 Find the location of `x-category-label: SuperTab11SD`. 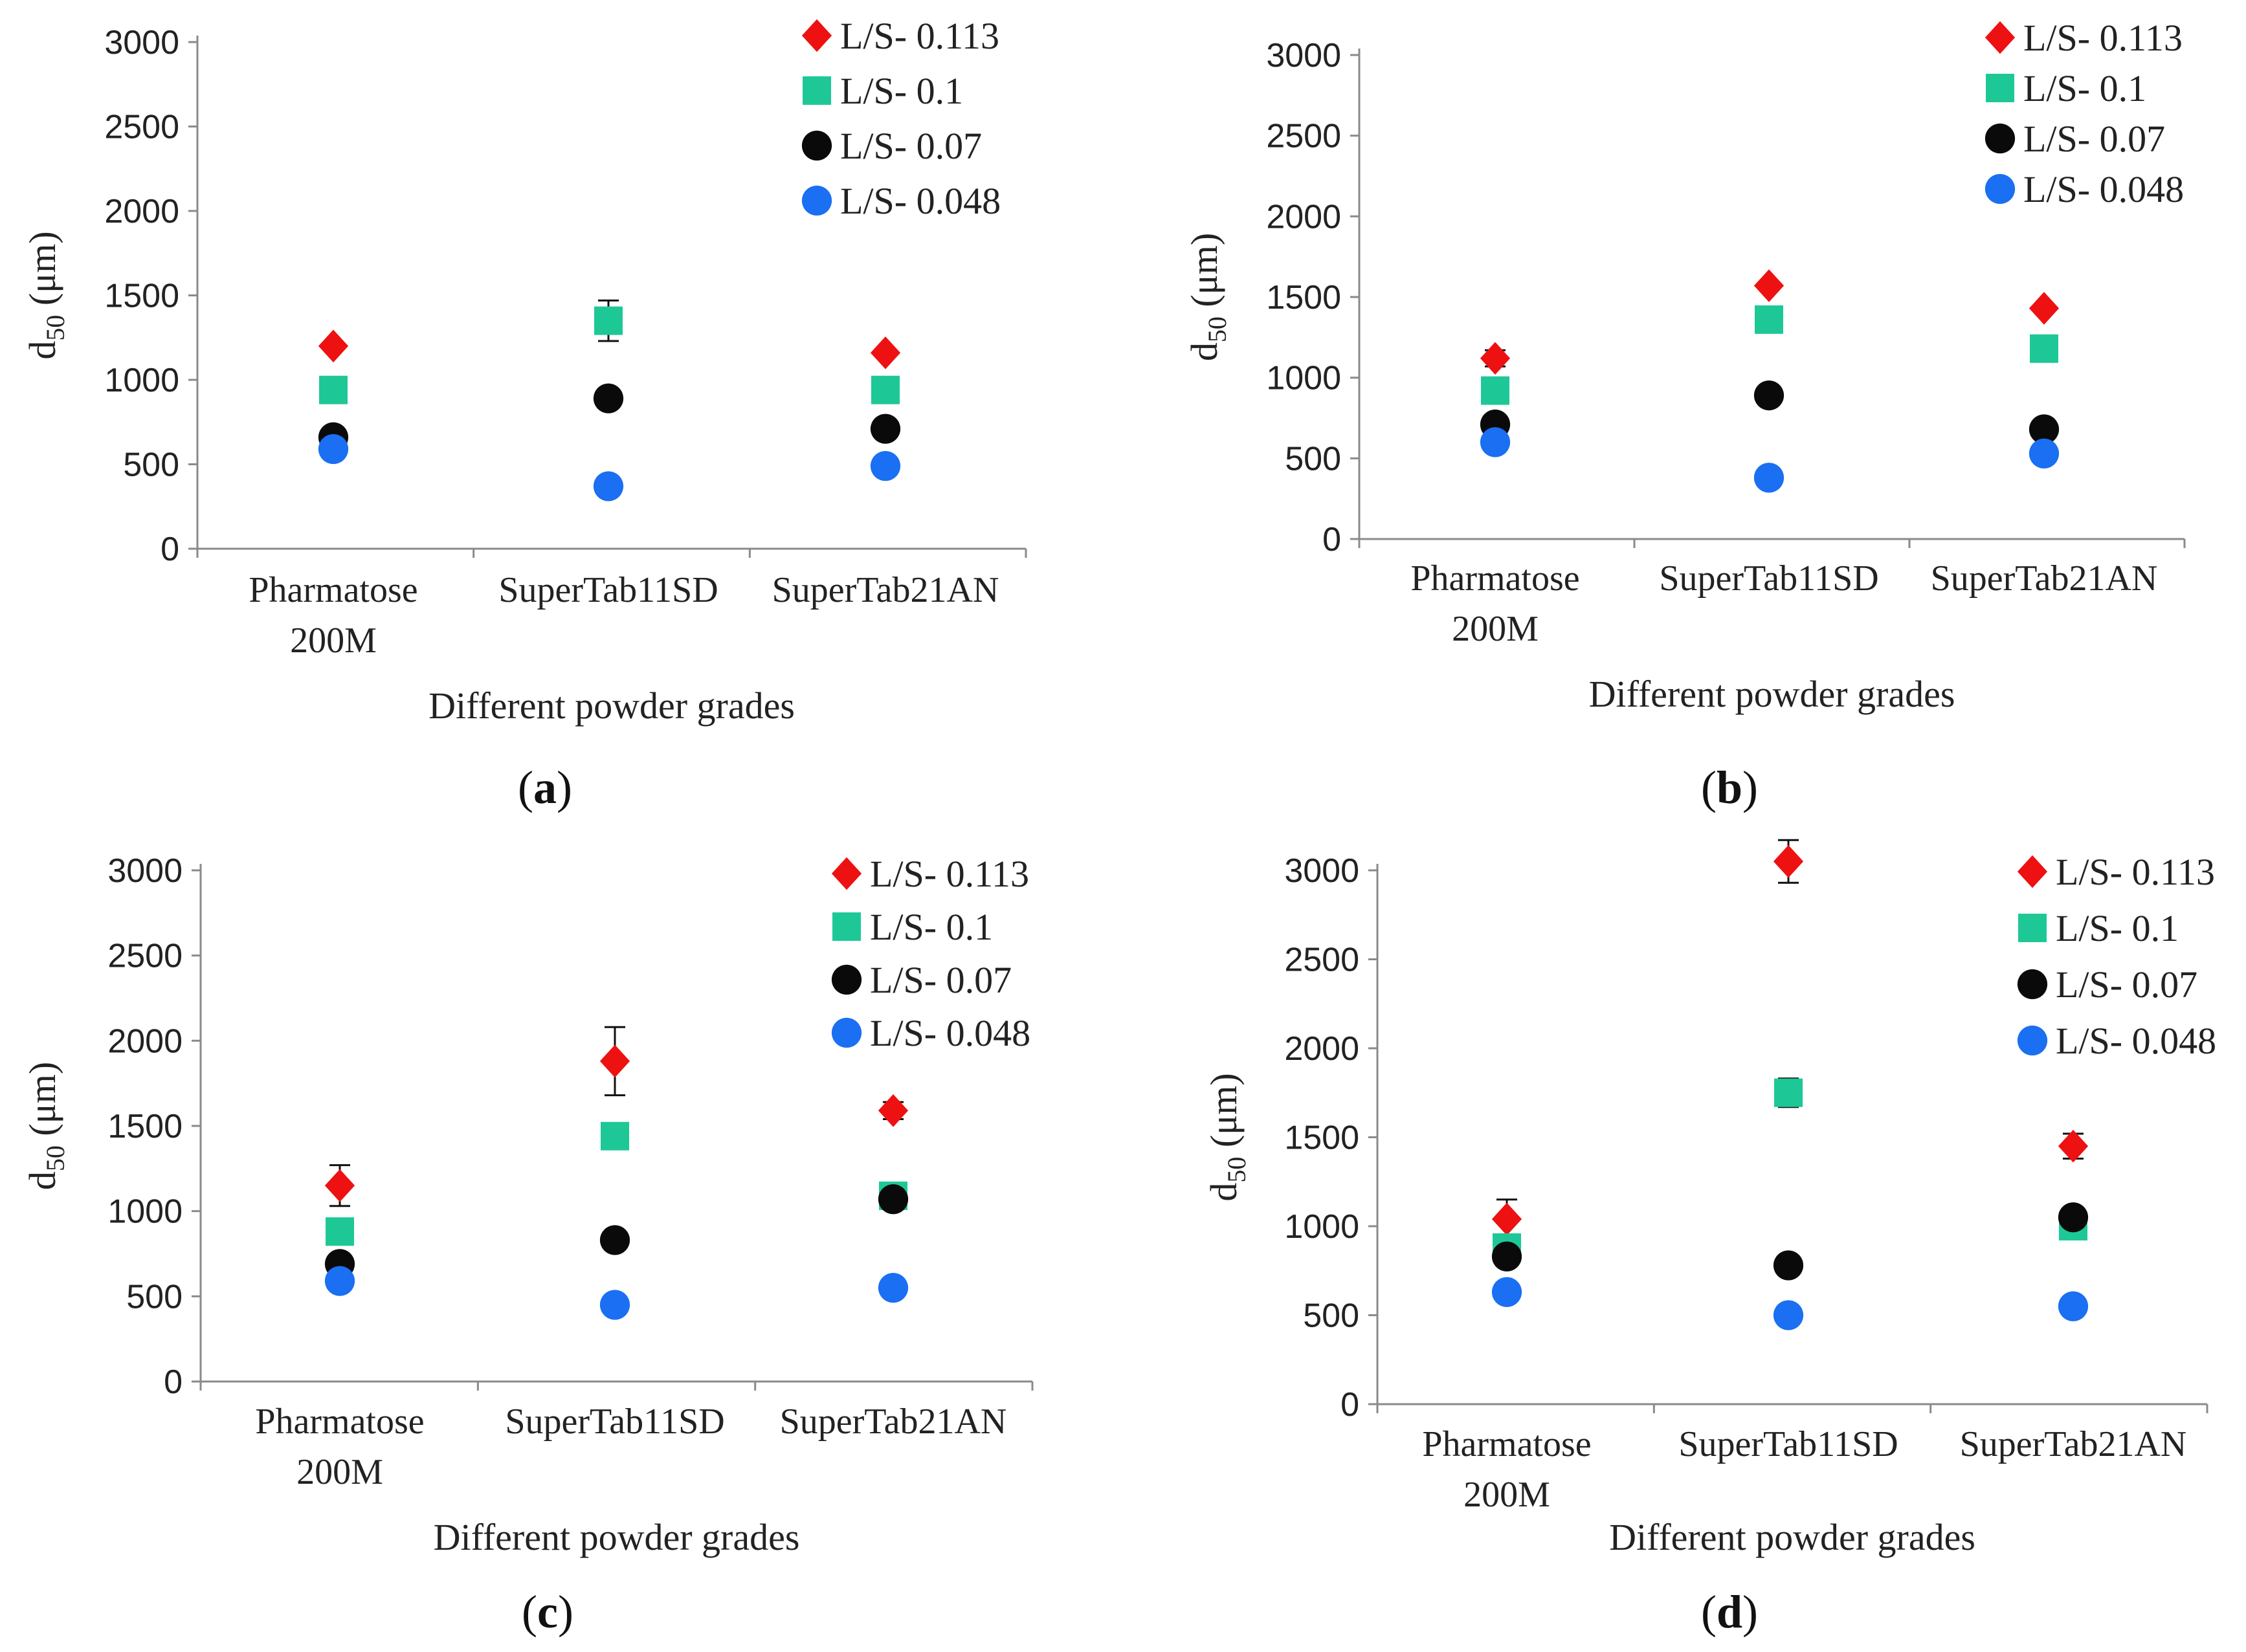

x-category-label: SuperTab11SD is located at coordinates (1769, 578).